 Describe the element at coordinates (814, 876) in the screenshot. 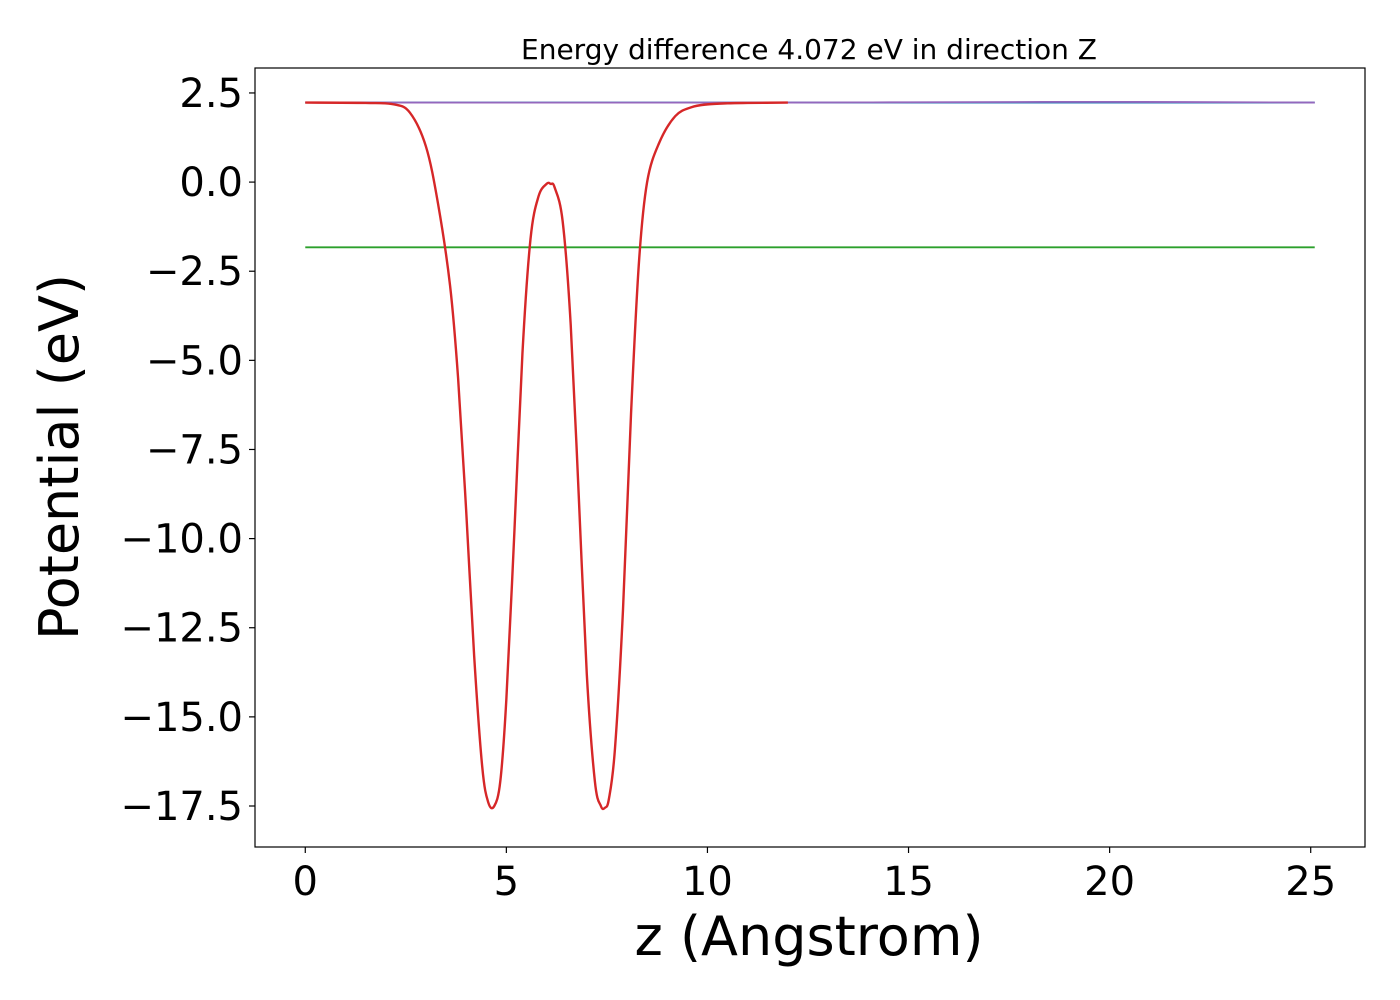

I see `x-axis: 0 5 10 15 20 25` at that location.